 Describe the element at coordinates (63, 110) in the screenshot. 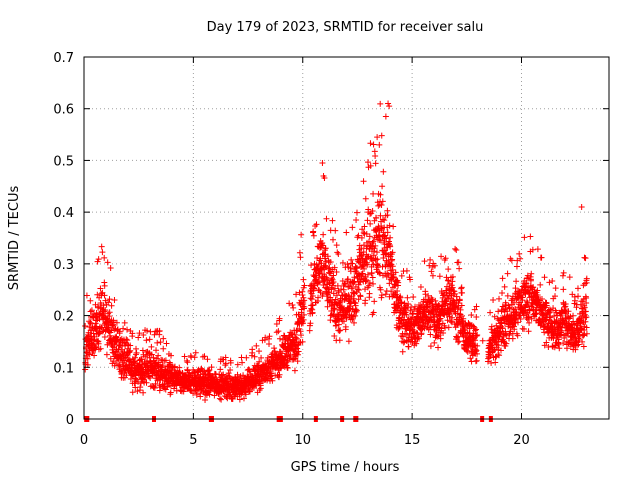

I see `y-tick-label: 0.6` at that location.